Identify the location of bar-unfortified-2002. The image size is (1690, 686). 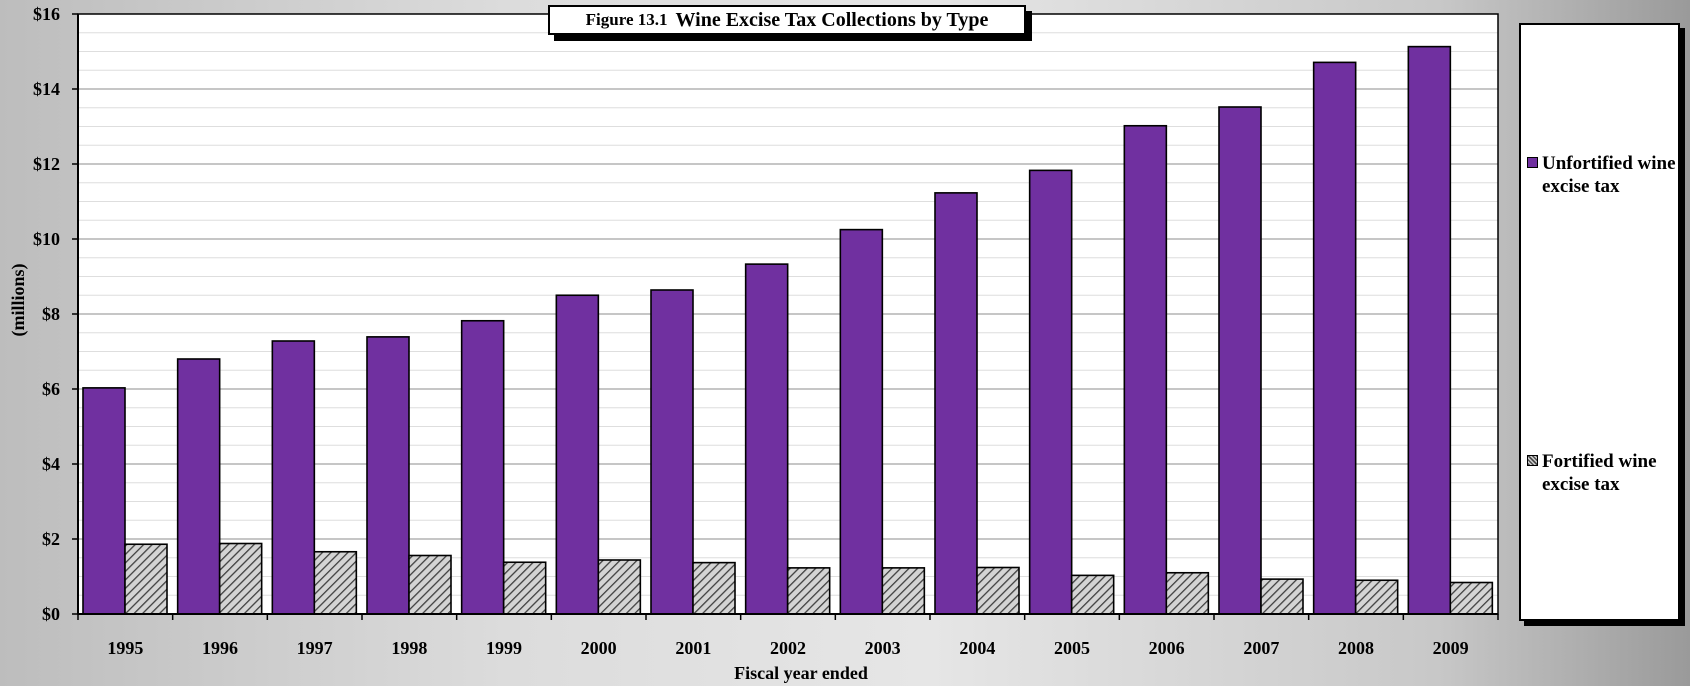
(766, 439).